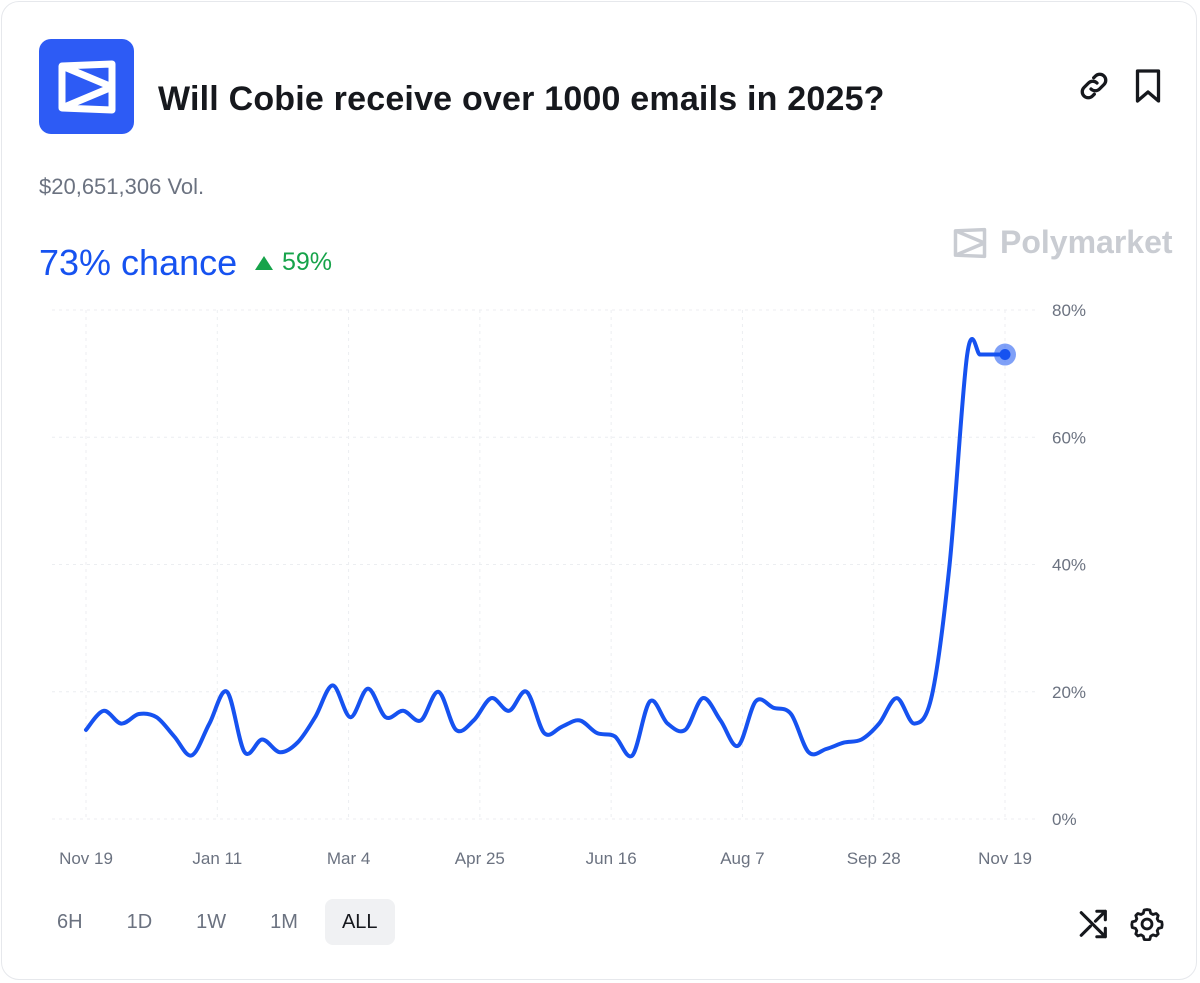  I want to click on bookmark-button, so click(1148, 86).